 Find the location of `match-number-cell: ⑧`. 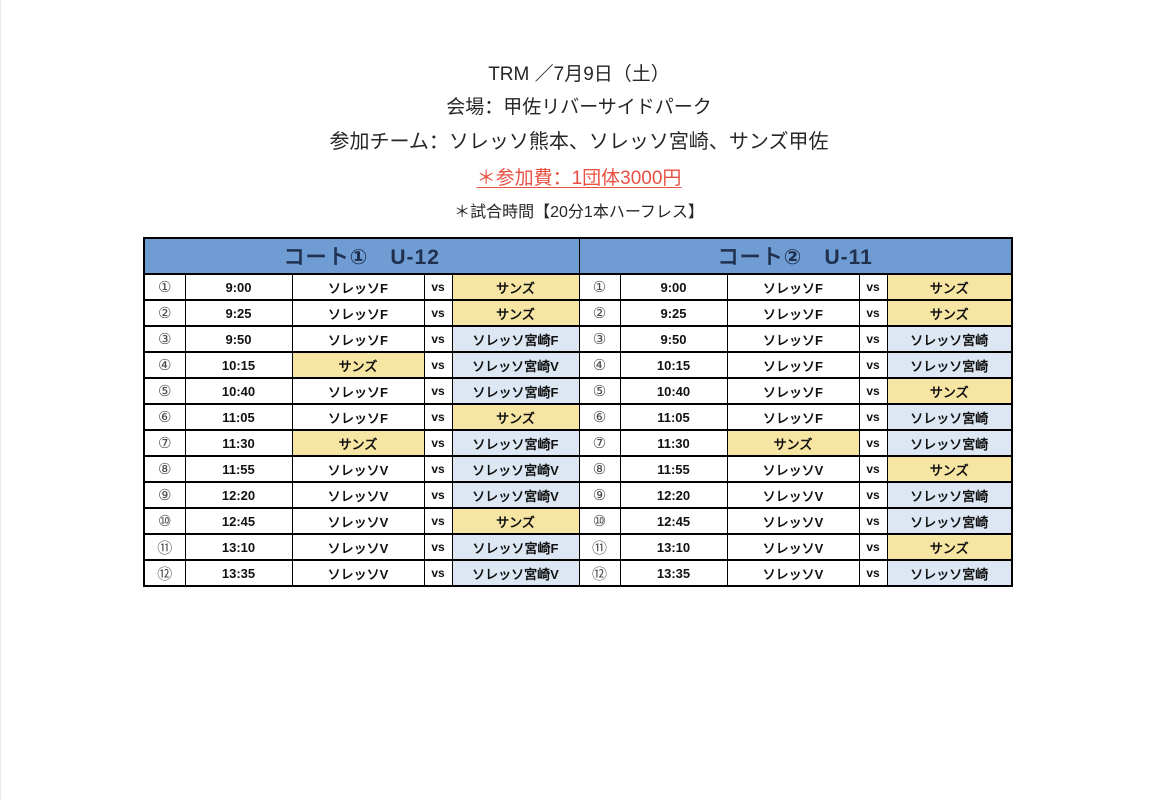

match-number-cell: ⑧ is located at coordinates (599, 469).